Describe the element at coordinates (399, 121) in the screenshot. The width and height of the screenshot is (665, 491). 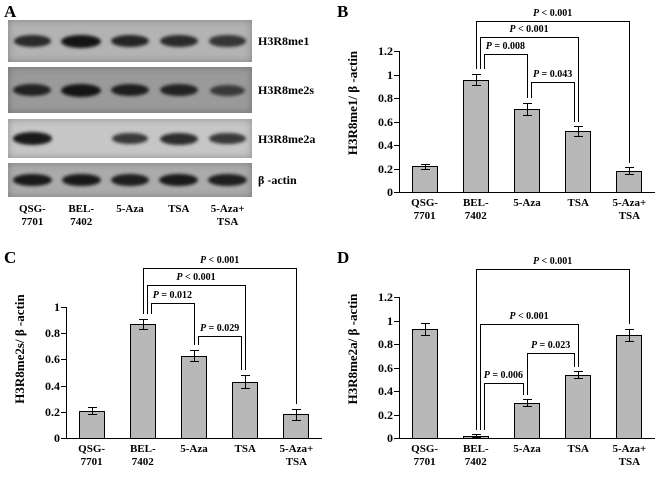
I see `y-axis` at that location.